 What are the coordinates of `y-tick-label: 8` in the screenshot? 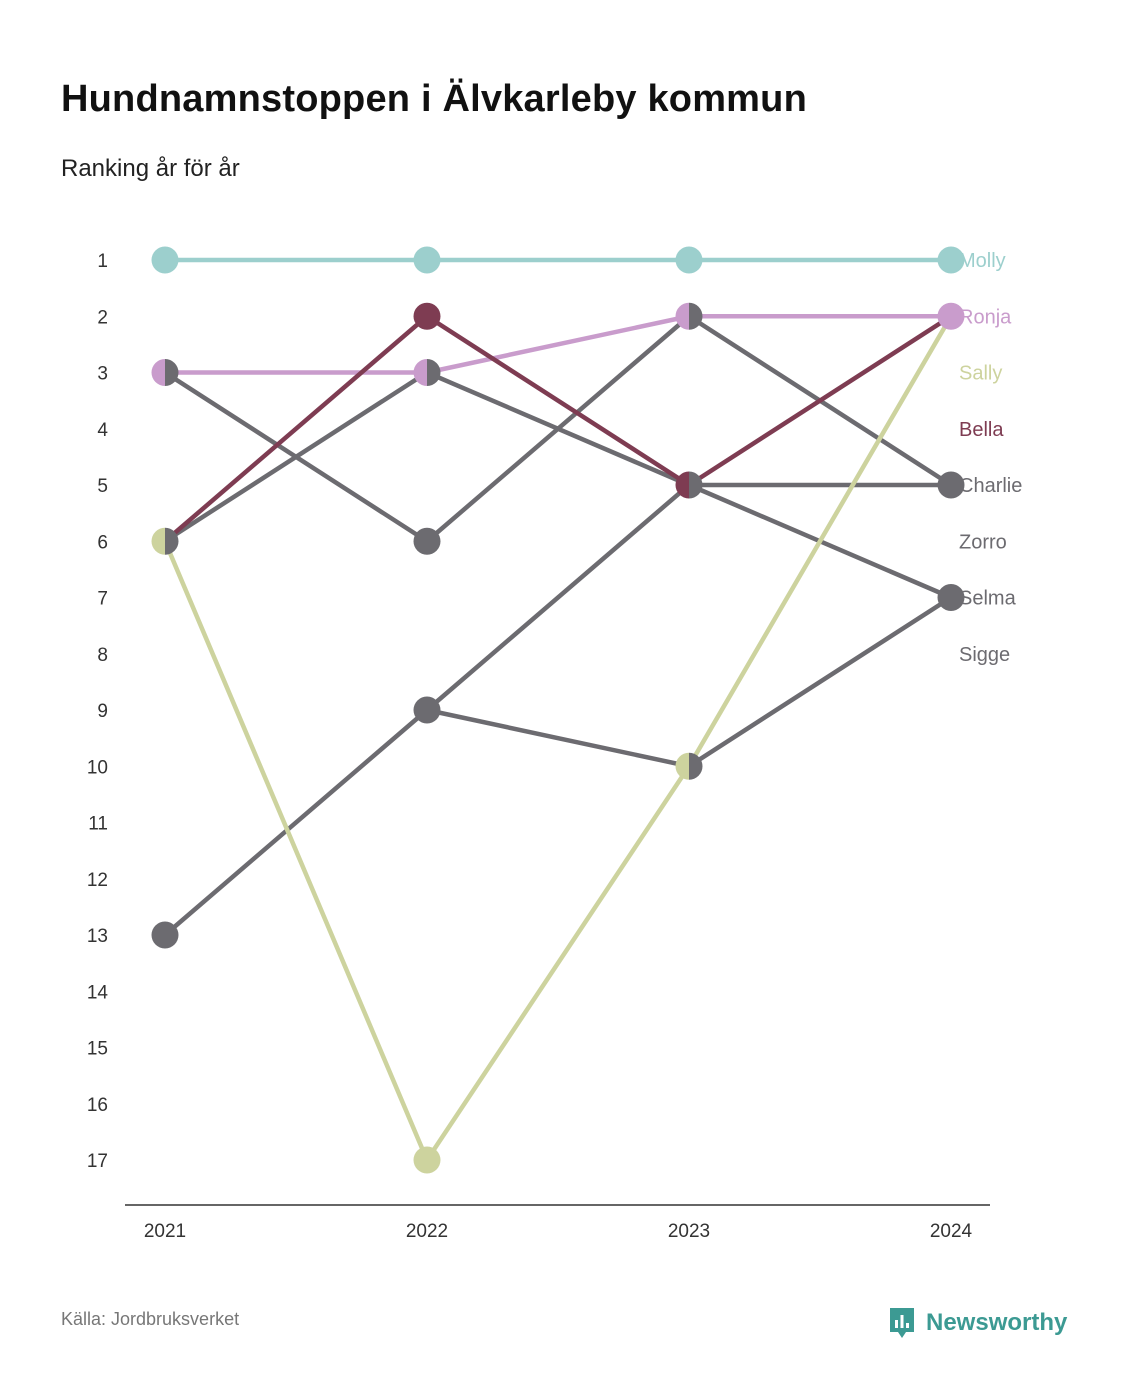 It's located at (102, 655).